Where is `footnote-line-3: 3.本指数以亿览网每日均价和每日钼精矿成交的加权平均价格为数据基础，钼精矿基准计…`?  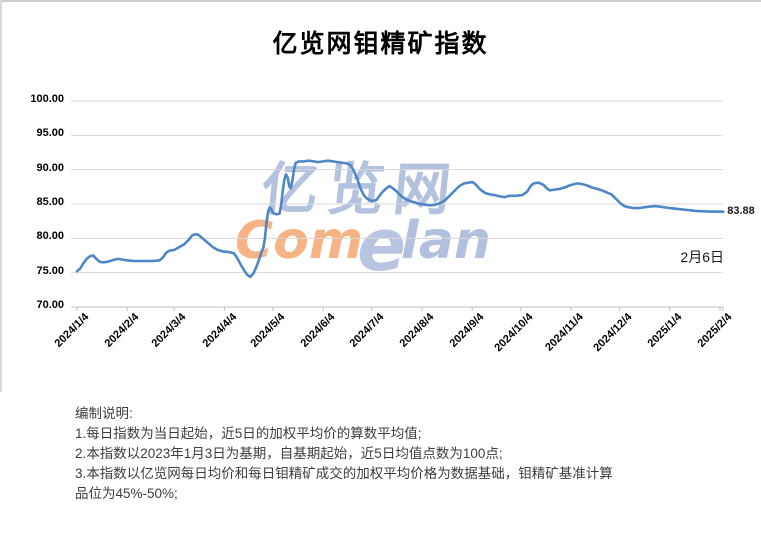 footnote-line-3: 3.本指数以亿览网每日均价和每日钼精矿成交的加权平均价格为数据基础，钼精矿基准计… is located at coordinates (344, 473).